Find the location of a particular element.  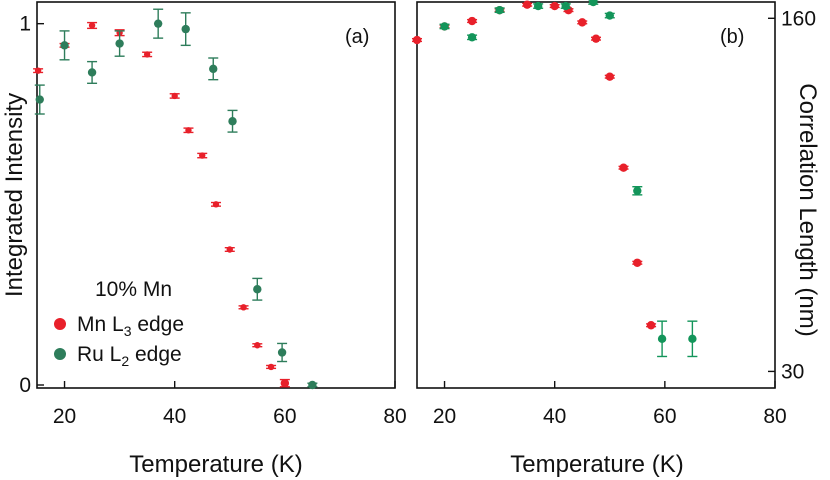

legend-ru-subscript: 2 is located at coordinates (125, 361).